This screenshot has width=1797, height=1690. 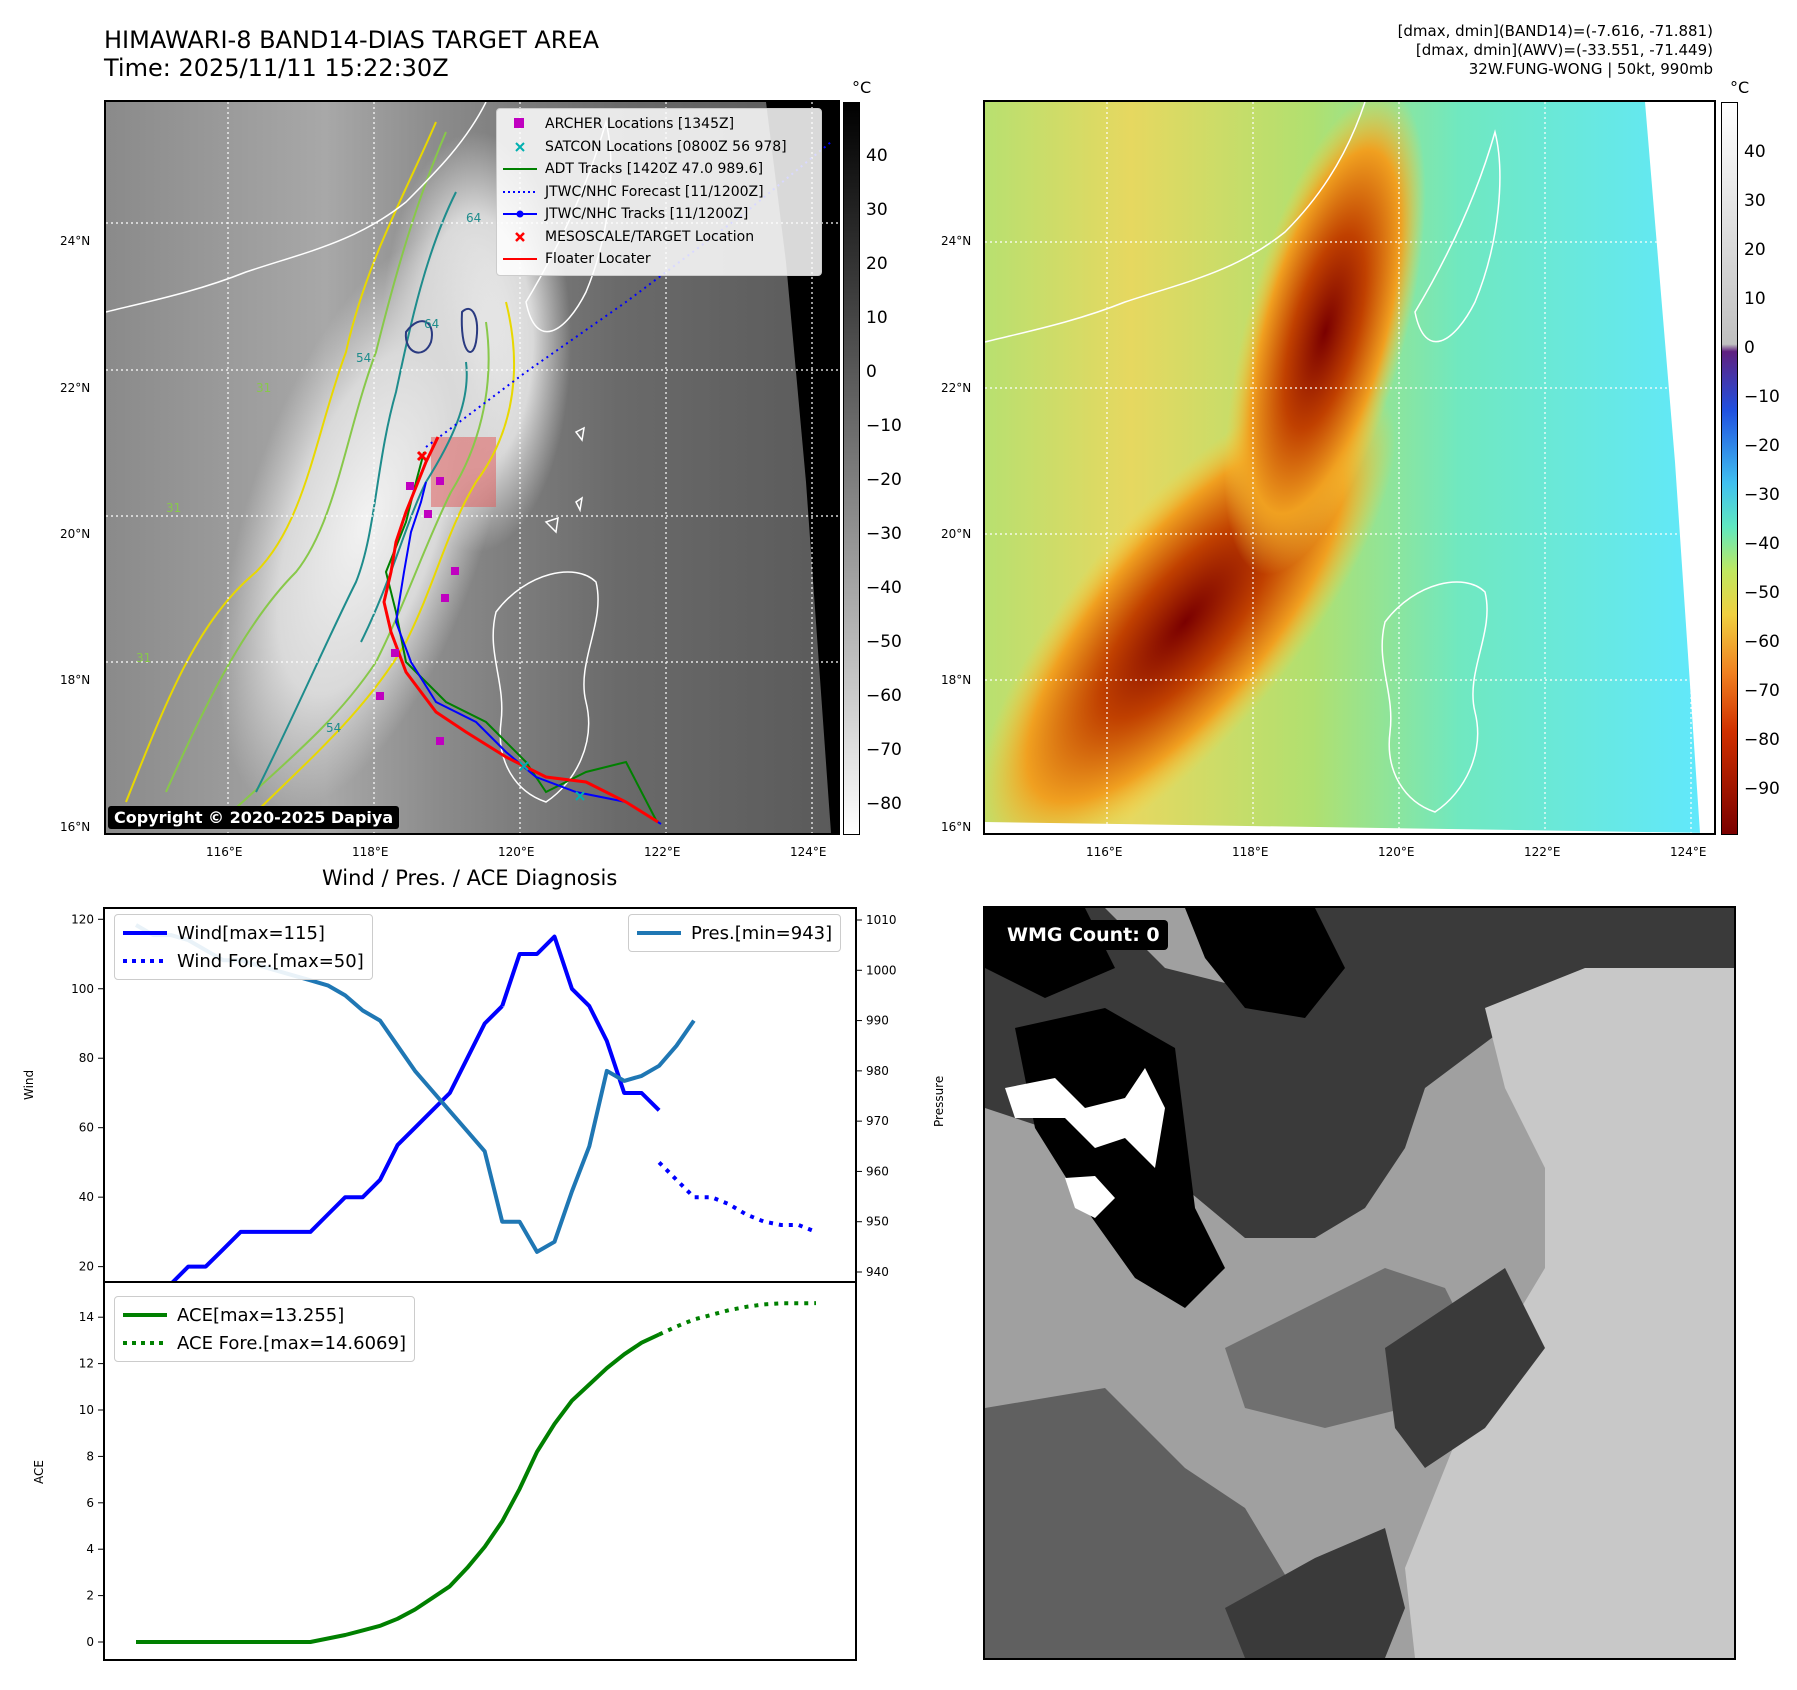 What do you see at coordinates (881, 920) in the screenshot?
I see `pressure-ytick-label: 1010` at bounding box center [881, 920].